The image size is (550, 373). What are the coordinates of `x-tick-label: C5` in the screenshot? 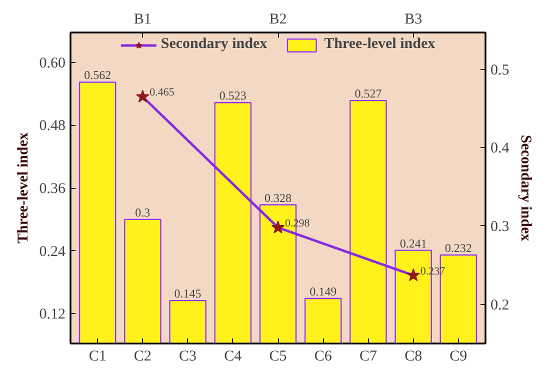 It's located at (278, 356).